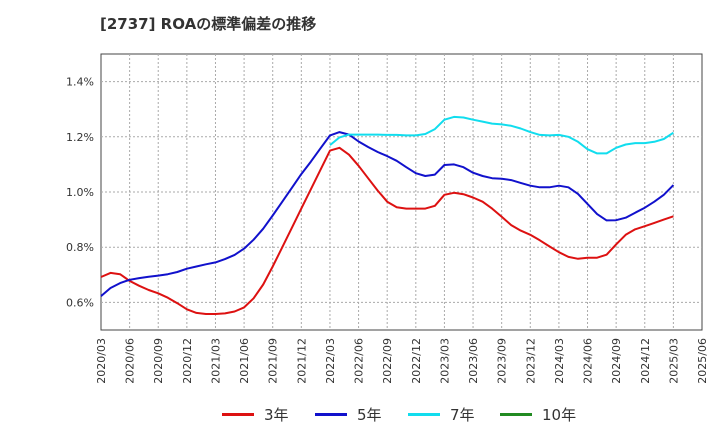 The height and width of the screenshot is (440, 720). What do you see at coordinates (80, 247) in the screenshot?
I see `y-tick-label: 0.8%` at bounding box center [80, 247].